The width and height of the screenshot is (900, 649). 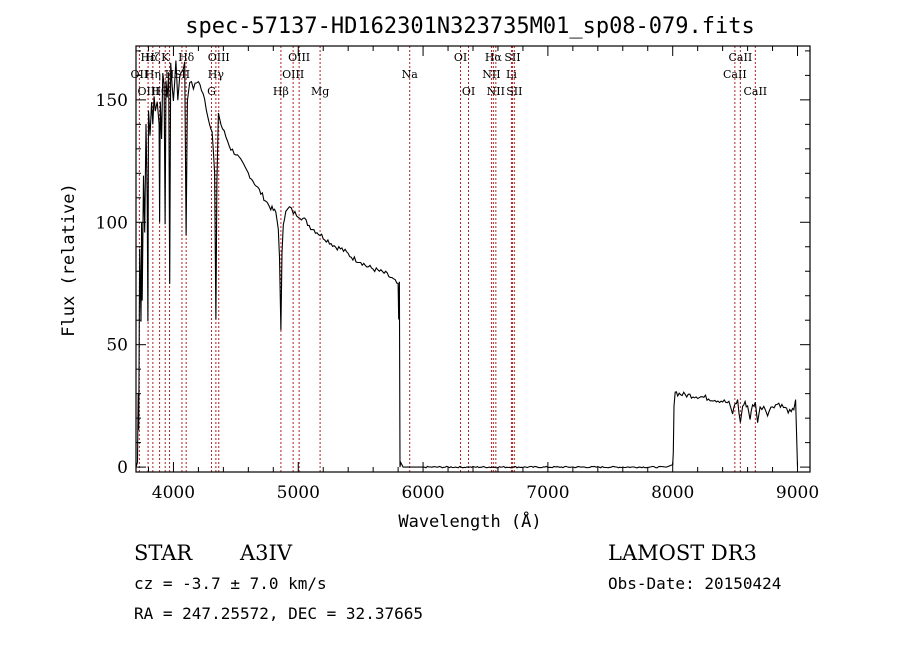 I want to click on redshift-text: cz = -3.7 ± 7.0 km/s, so click(x=230, y=583).